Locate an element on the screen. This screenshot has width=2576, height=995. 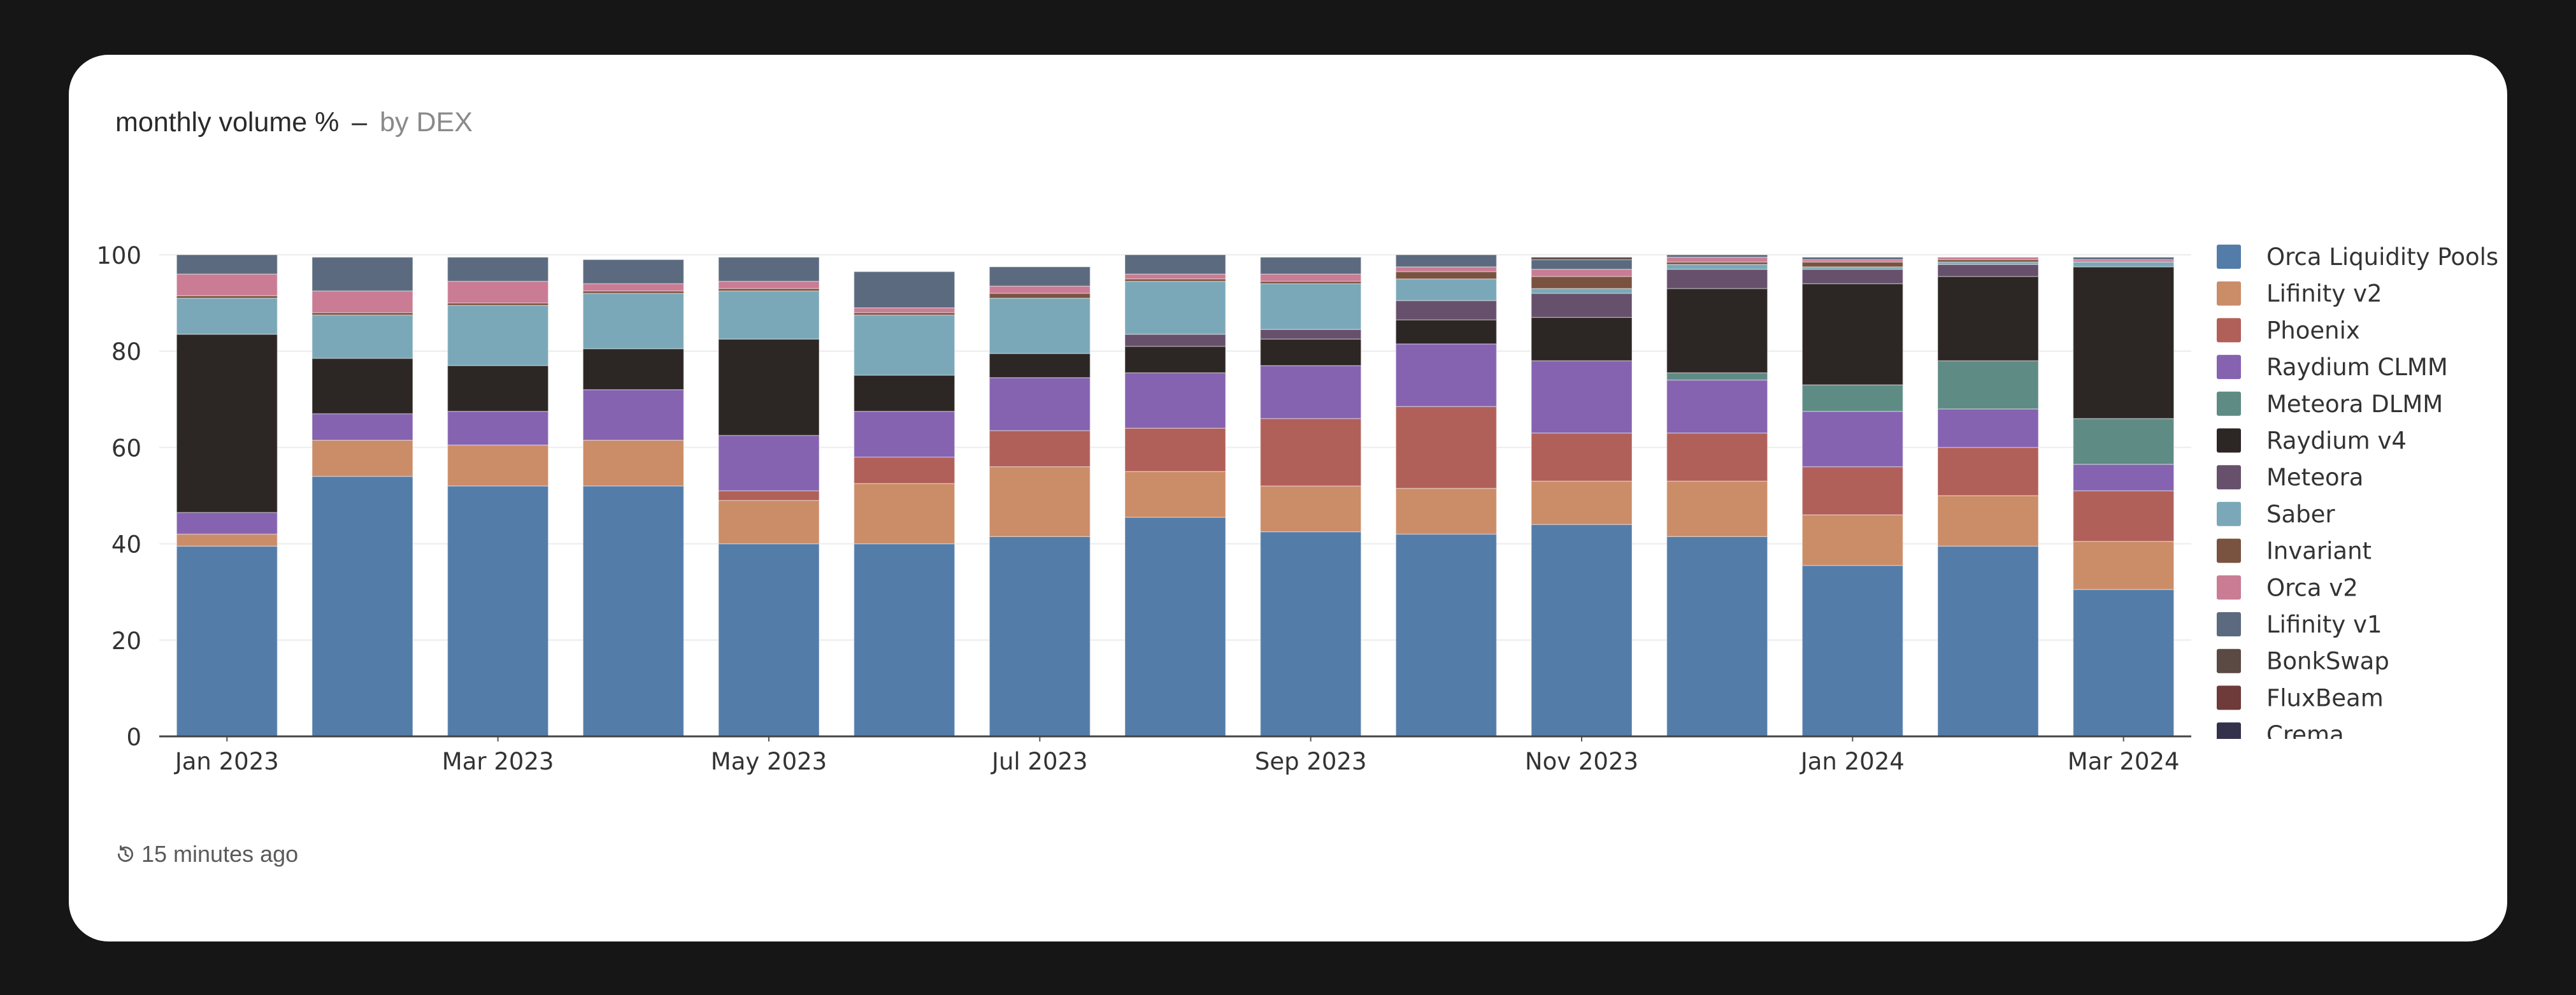
x-tick-label: May 2023 is located at coordinates (769, 761).